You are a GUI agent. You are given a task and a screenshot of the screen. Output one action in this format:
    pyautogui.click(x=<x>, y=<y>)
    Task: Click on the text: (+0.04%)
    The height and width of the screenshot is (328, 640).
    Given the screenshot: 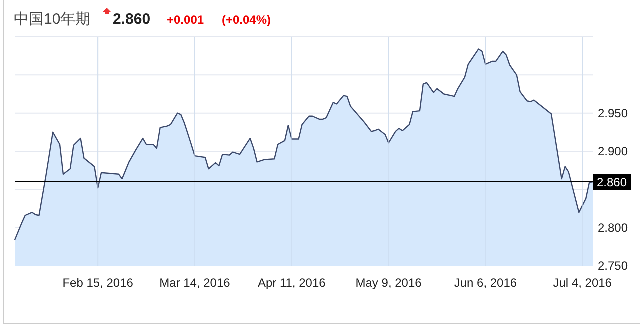 What is the action you would take?
    pyautogui.click(x=247, y=20)
    